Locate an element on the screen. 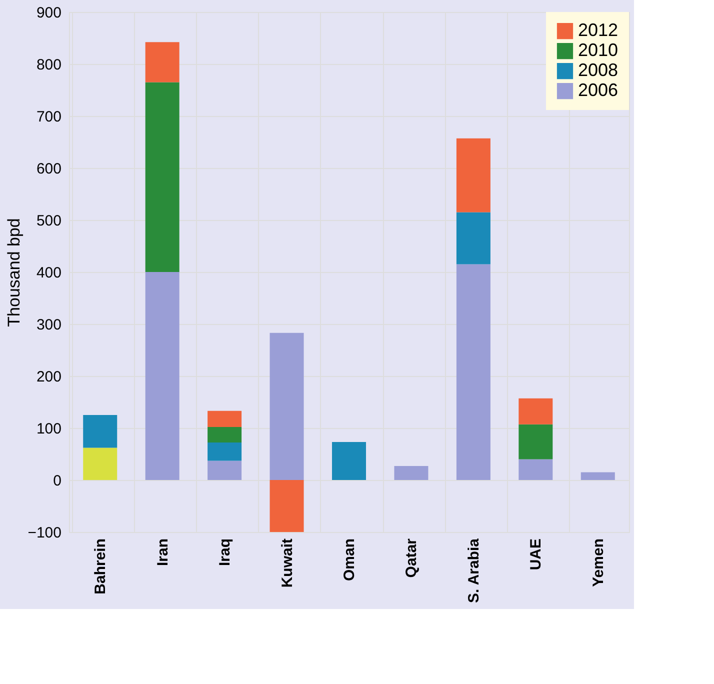  y-axis-title: Thousand bpd is located at coordinates (14, 272).